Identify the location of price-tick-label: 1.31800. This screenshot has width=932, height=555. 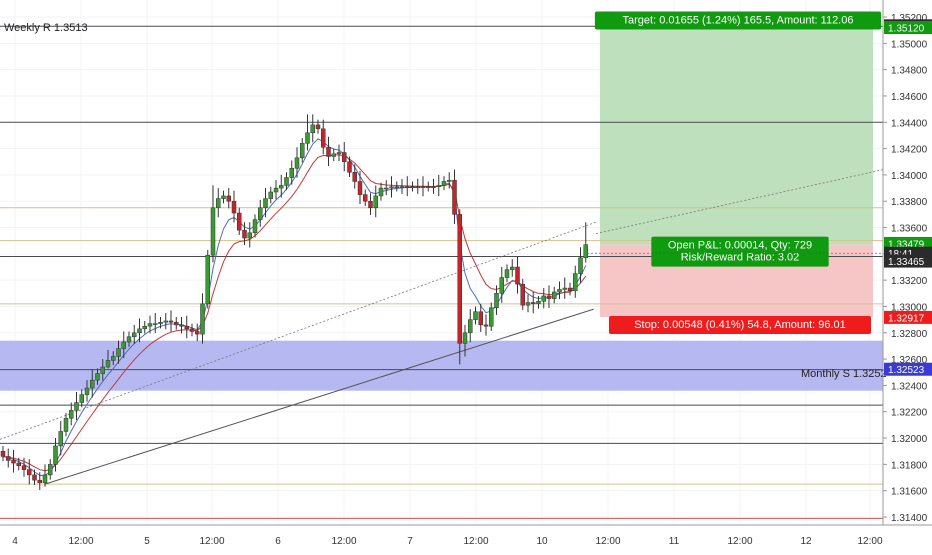
(909, 465).